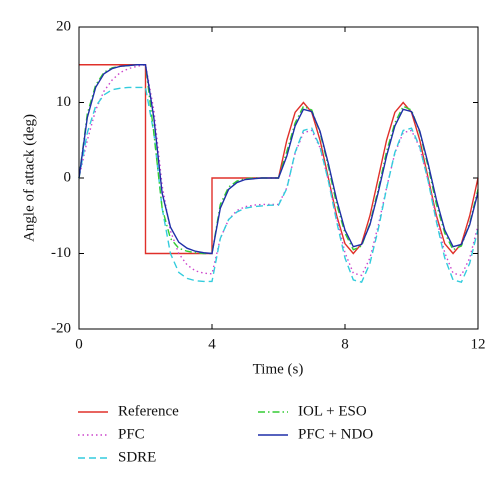 The image size is (500, 487). Describe the element at coordinates (137, 457) in the screenshot. I see `legend-label: SDRE` at that location.